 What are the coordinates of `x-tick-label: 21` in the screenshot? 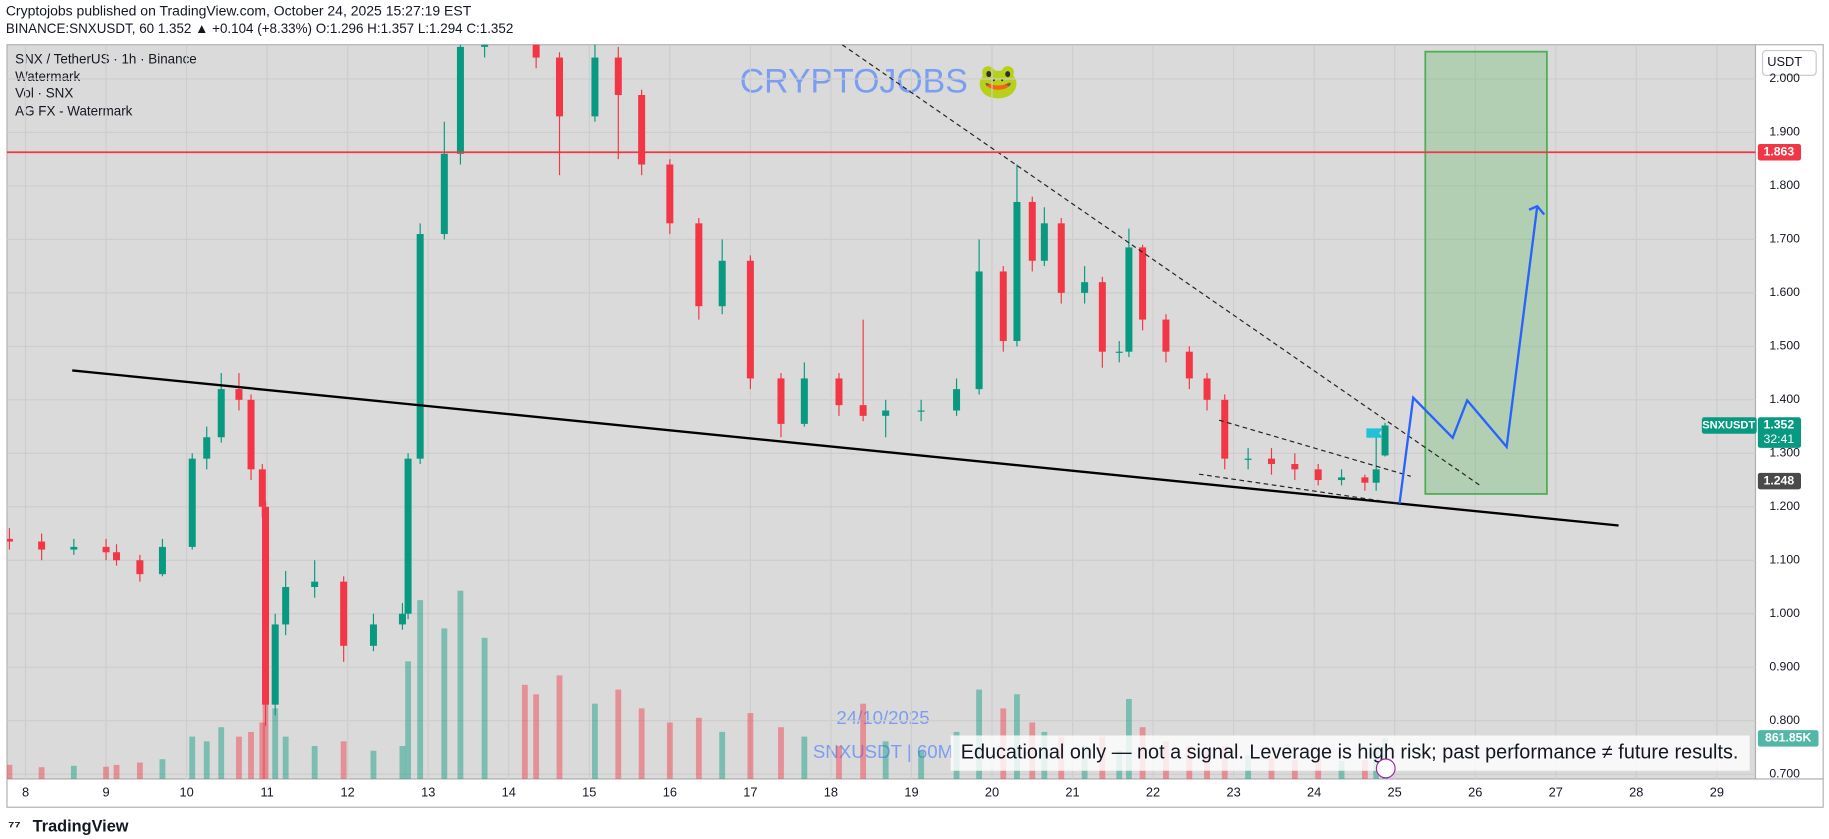 It's located at (1072, 791).